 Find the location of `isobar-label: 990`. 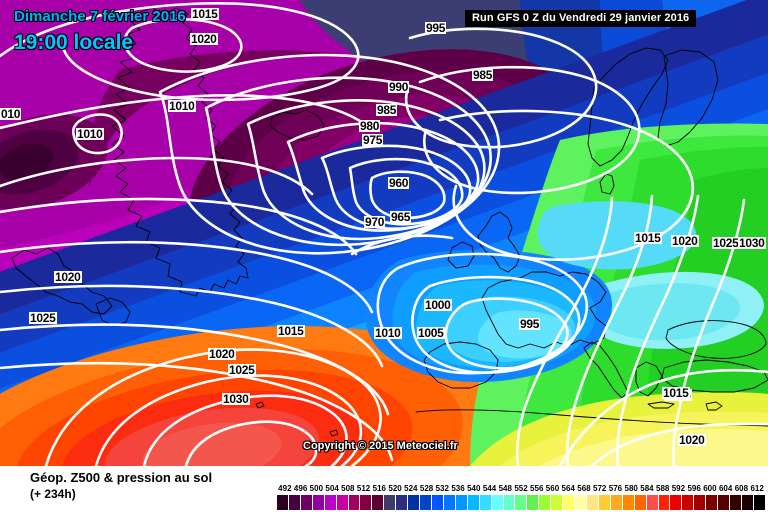

isobar-label: 990 is located at coordinates (399, 87).